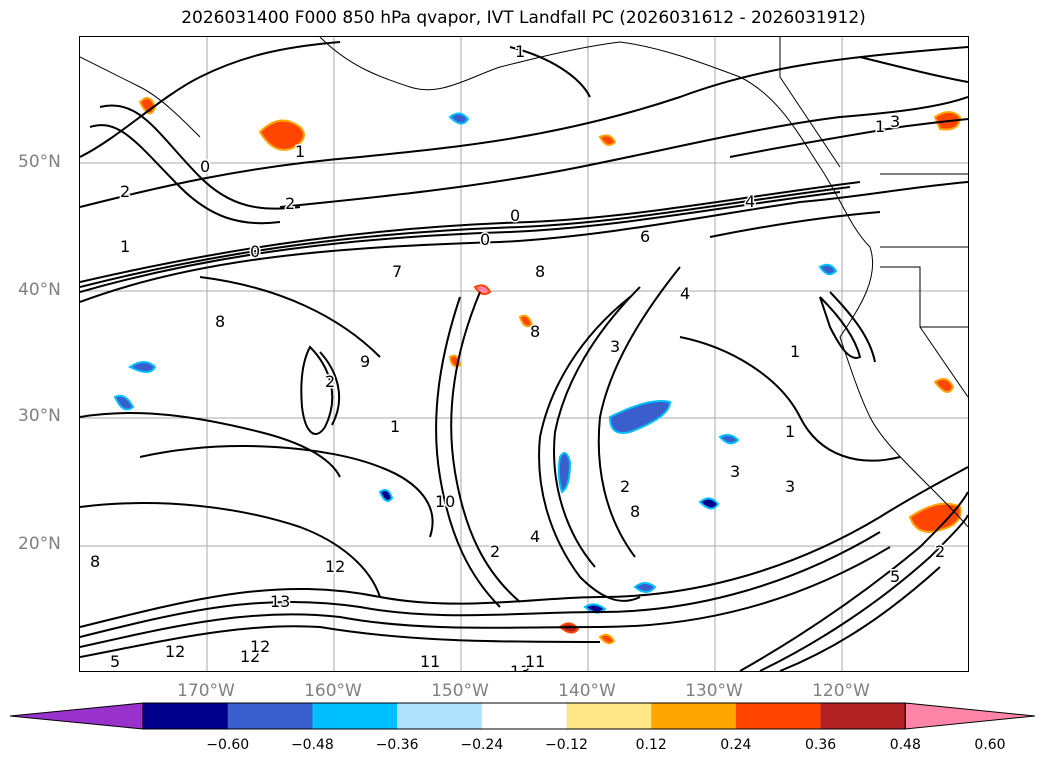  Describe the element at coordinates (736, 745) in the screenshot. I see `colorbar-tick-label: 0.24` at that location.